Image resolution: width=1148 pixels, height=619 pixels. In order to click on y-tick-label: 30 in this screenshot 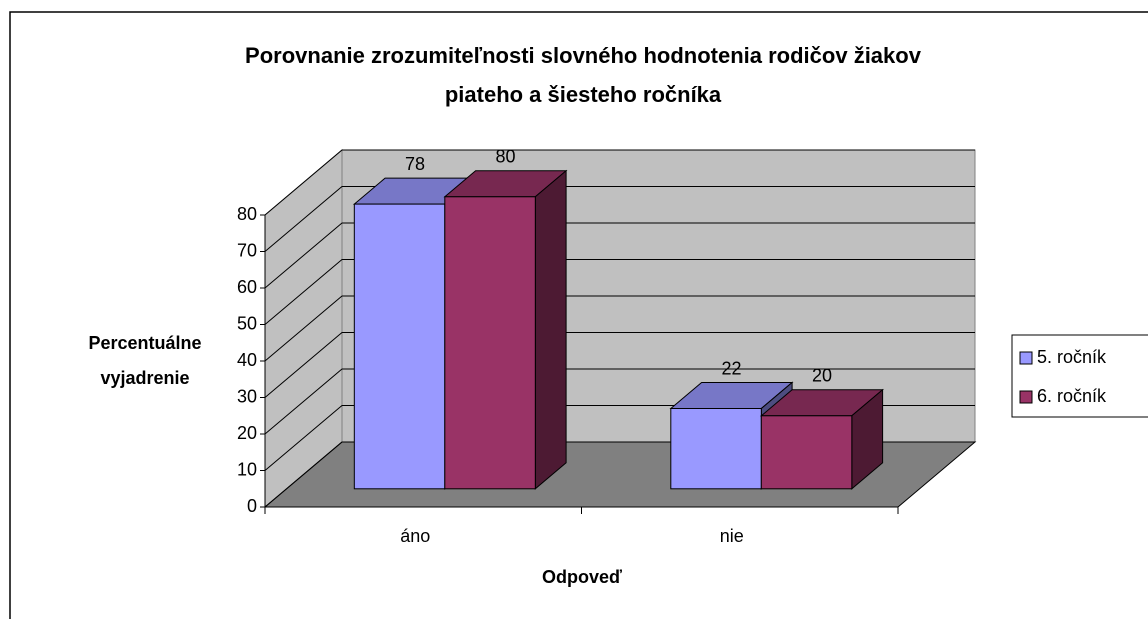, I will do `click(247, 396)`.